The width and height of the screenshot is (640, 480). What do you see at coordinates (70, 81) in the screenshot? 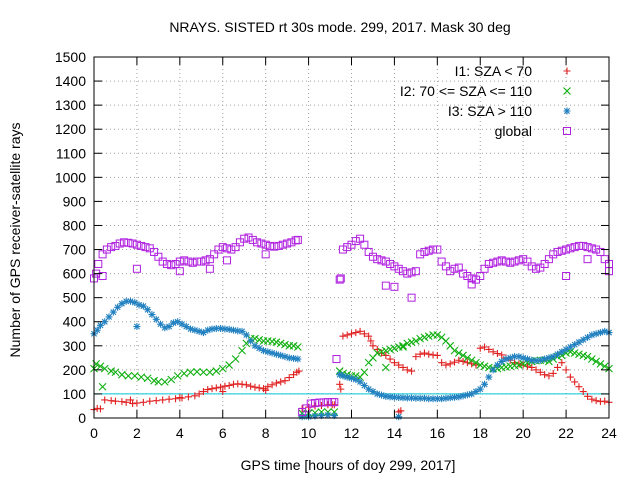
I see `y-tick-label: 1400` at bounding box center [70, 81].